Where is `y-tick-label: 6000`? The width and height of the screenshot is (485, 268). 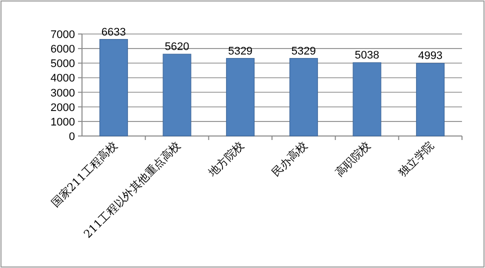 y-tick-label: 6000 is located at coordinates (62, 50).